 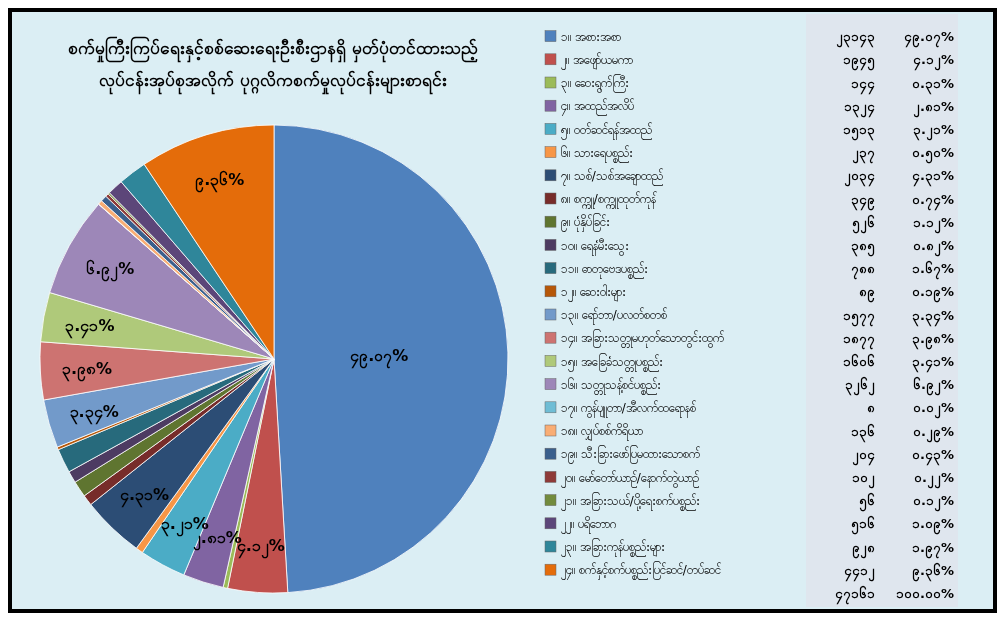 What do you see at coordinates (871, 408) in the screenshot?
I see `text: ၈` at bounding box center [871, 408].